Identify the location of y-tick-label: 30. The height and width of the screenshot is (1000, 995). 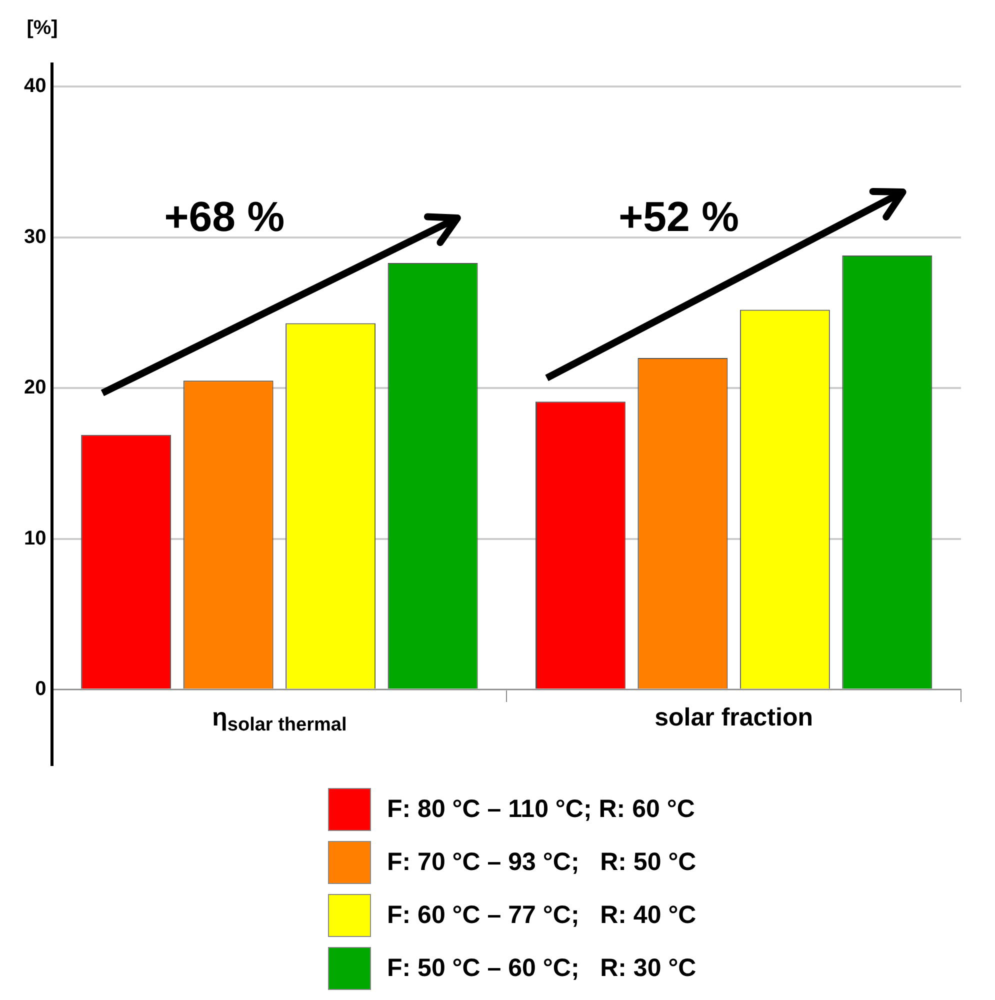
(35, 237).